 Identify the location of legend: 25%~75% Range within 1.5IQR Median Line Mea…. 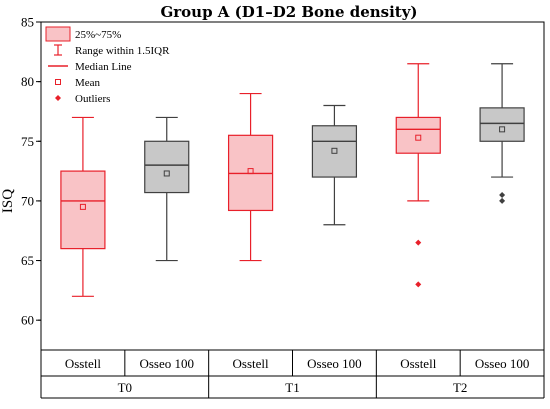
(107, 65).